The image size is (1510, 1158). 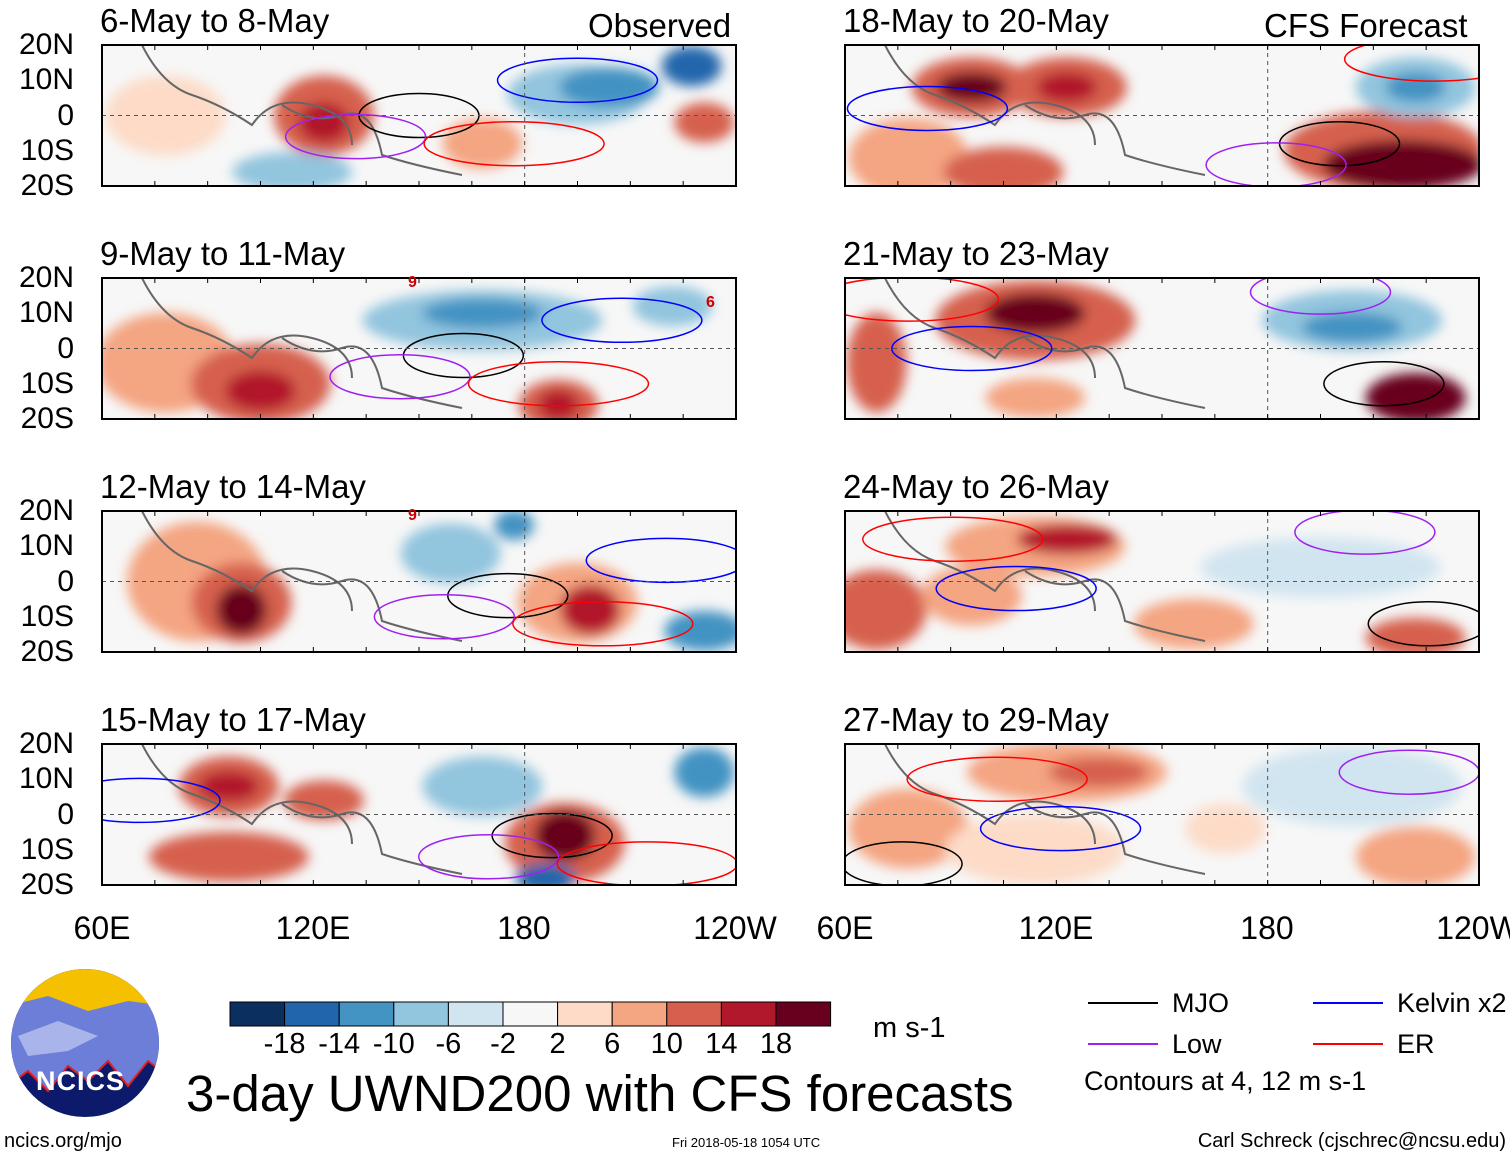 I want to click on contour-note: Contours at 4, 12 m s-1, so click(x=1225, y=1081).